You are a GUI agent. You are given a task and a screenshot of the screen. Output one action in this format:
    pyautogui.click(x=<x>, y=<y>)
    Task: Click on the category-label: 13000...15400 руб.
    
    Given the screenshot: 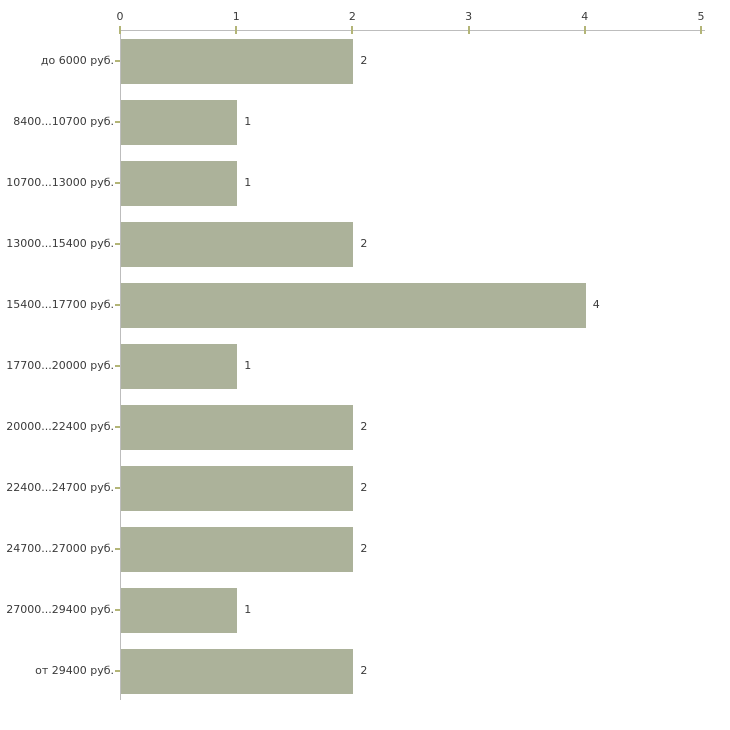 What is the action you would take?
    pyautogui.click(x=60, y=243)
    